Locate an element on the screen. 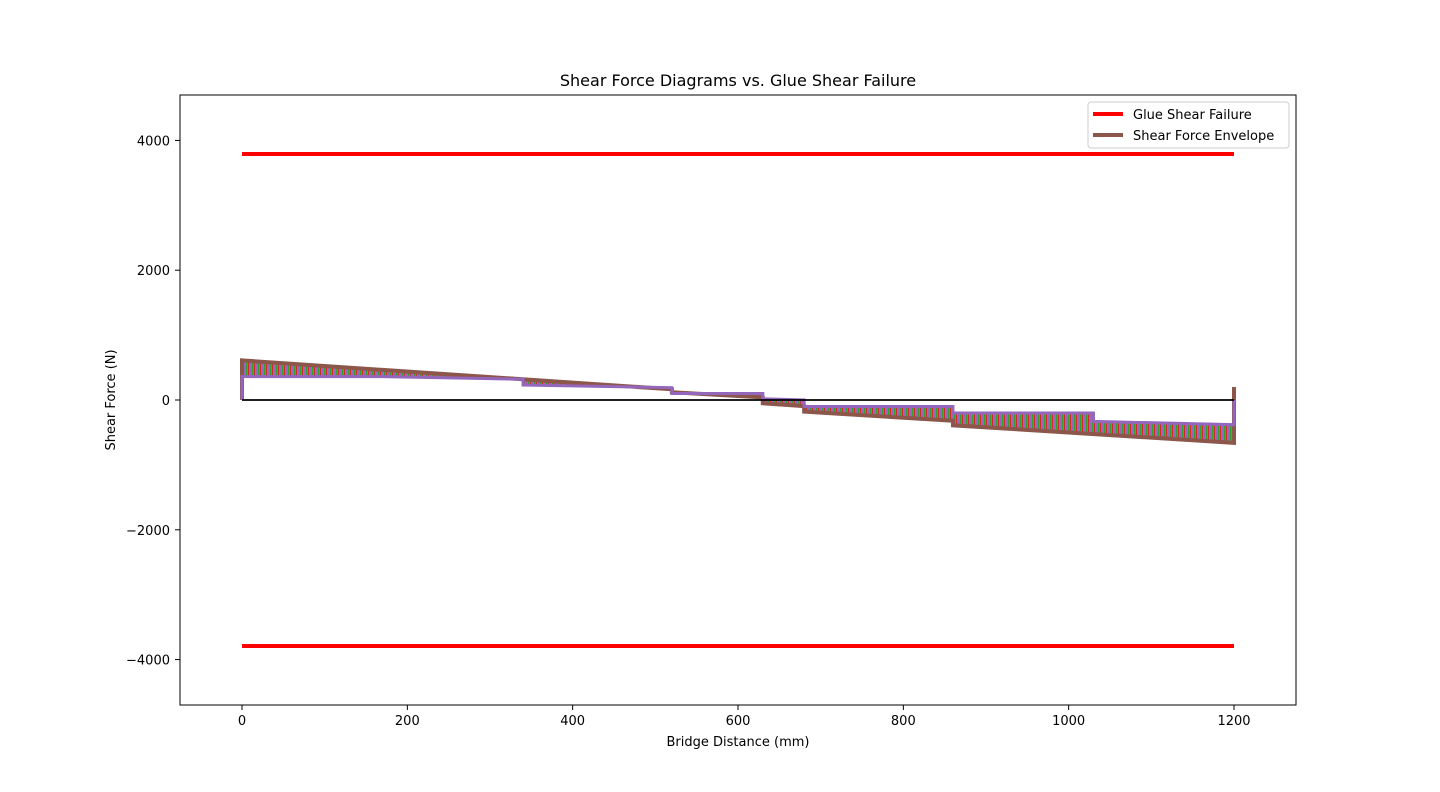 Image resolution: width=1440 pixels, height=792 pixels. y-tick-label: 4000 is located at coordinates (153, 141).